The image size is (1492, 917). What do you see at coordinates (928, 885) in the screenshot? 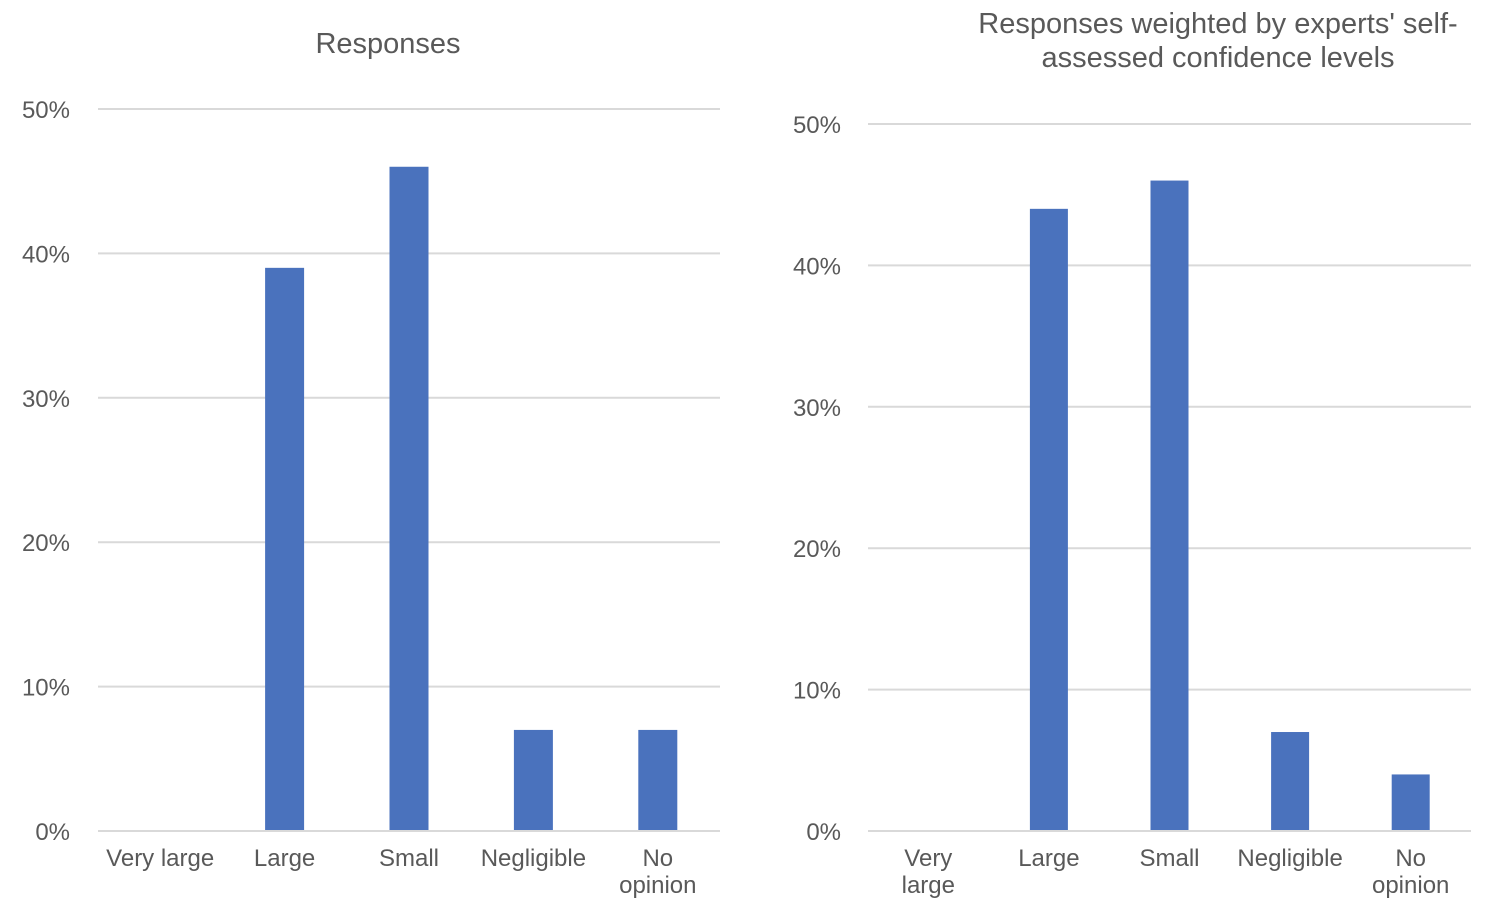
I see `x-category-label-line: large` at bounding box center [928, 885].